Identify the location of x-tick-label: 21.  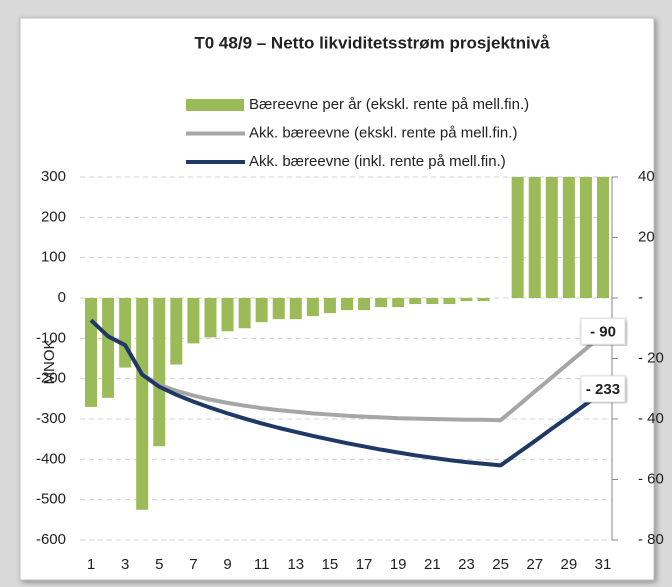
(432, 564).